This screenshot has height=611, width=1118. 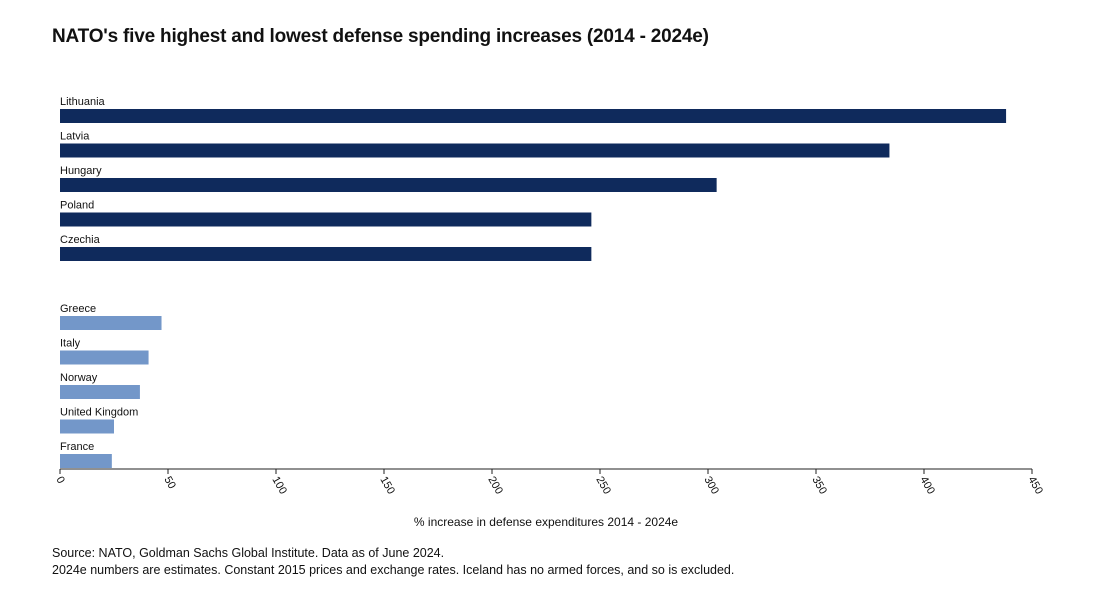 What do you see at coordinates (80, 240) in the screenshot?
I see `category-label: Czechia` at bounding box center [80, 240].